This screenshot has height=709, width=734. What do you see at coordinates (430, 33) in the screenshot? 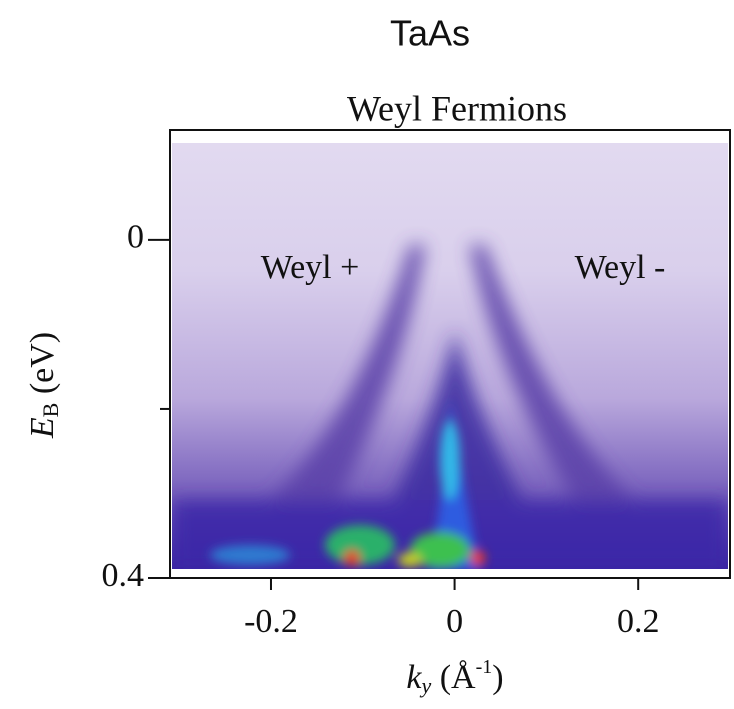
I see `figure-title: TaAs` at bounding box center [430, 33].